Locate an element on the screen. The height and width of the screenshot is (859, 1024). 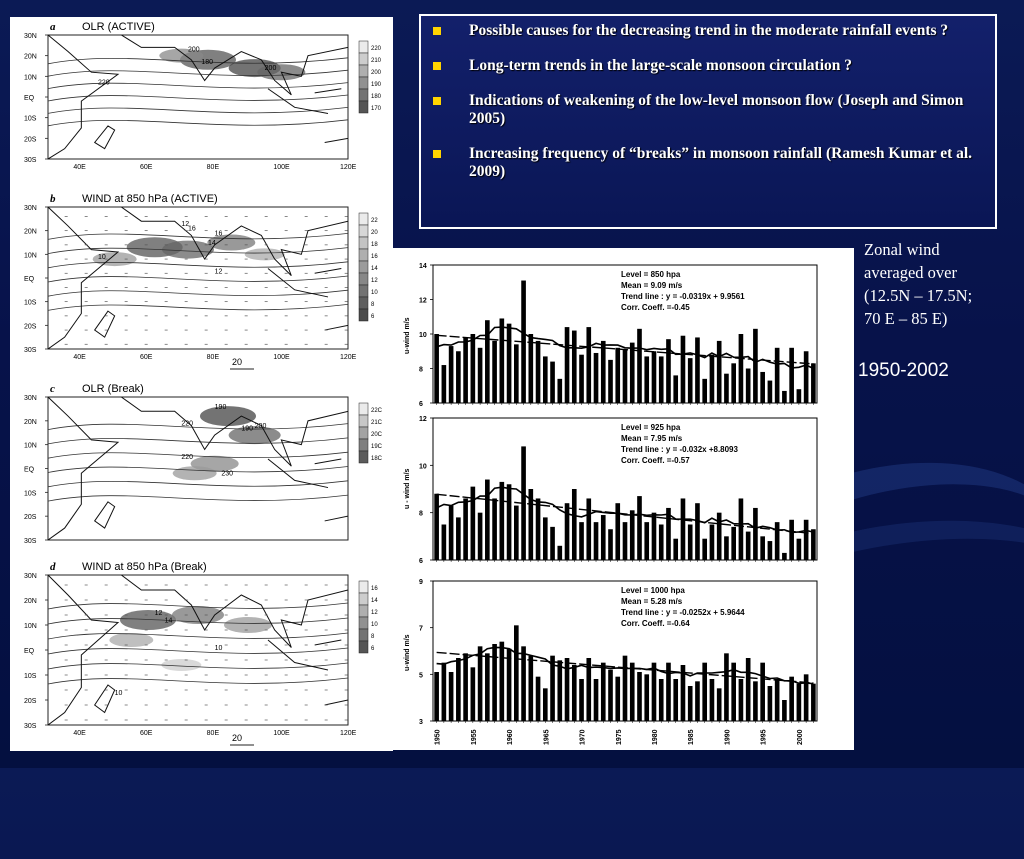
chart-stat-text: Trend line : y = -0.032x +8.8093 is located at coordinates (680, 449).